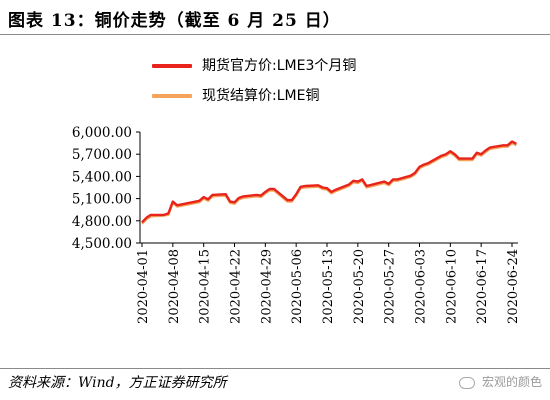 This screenshot has width=550, height=400. I want to click on source-divider, so click(275, 368).